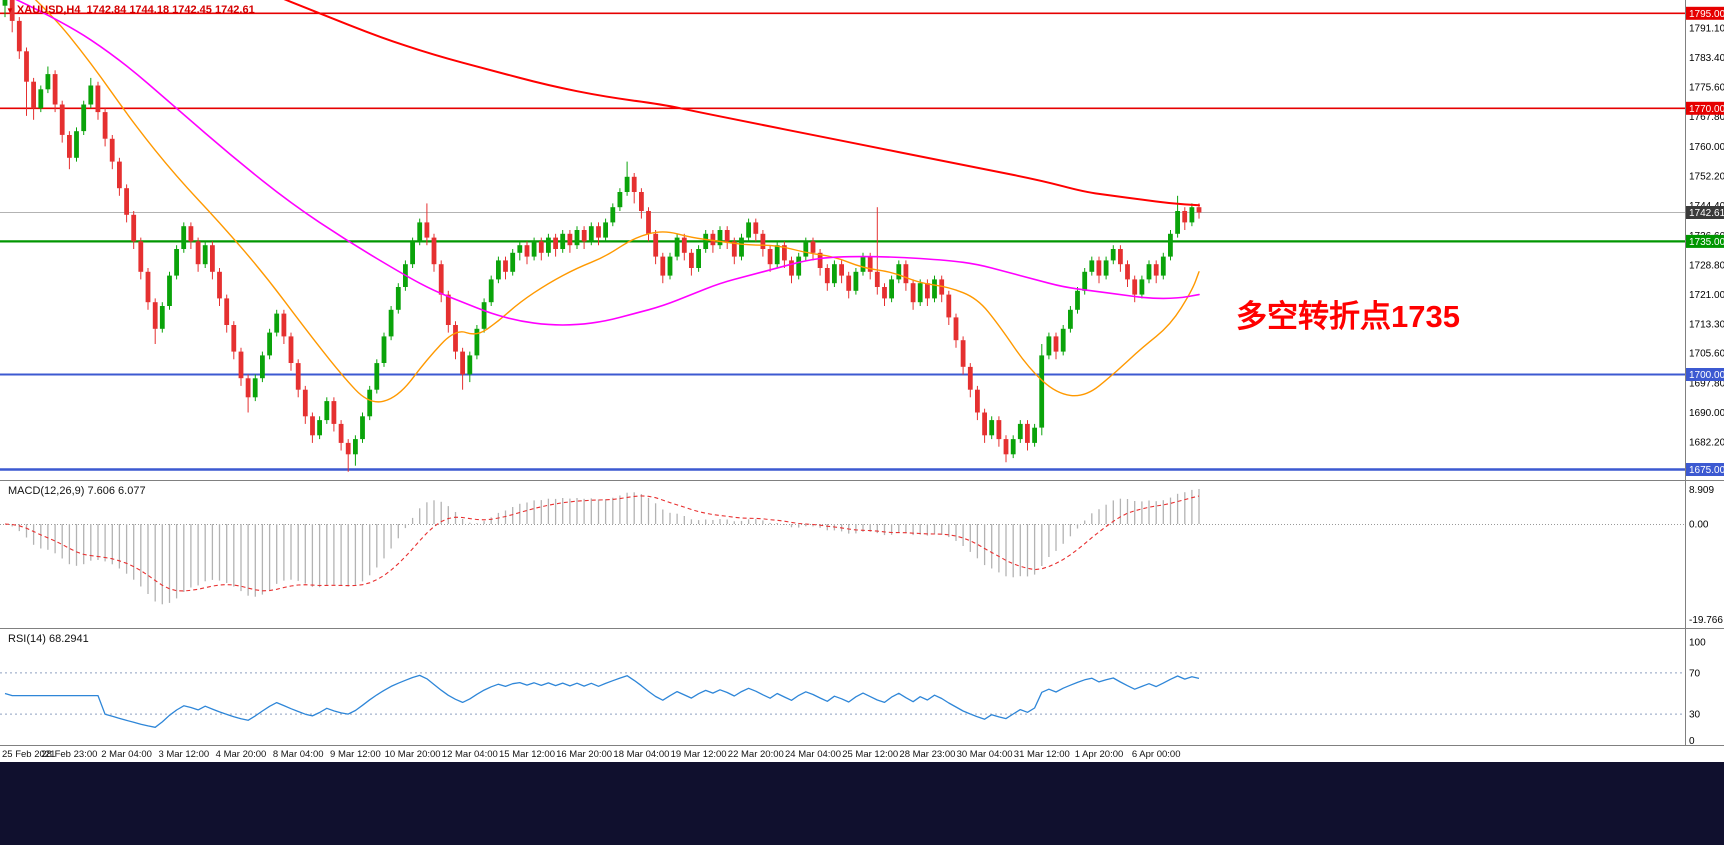 This screenshot has width=1724, height=845. What do you see at coordinates (1705, 212) in the screenshot?
I see `current-price-badge: 1742.61` at bounding box center [1705, 212].